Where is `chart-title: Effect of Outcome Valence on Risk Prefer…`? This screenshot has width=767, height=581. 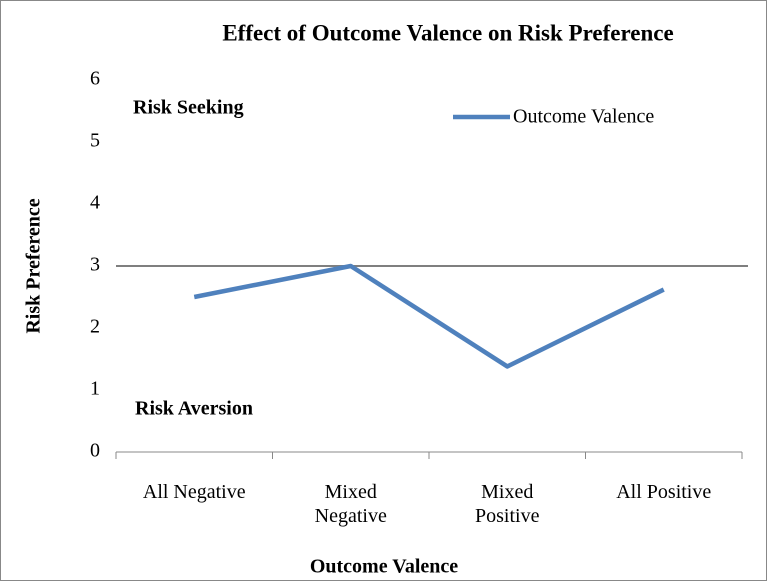
chart-title: Effect of Outcome Valence on Risk Prefer… is located at coordinates (447, 32).